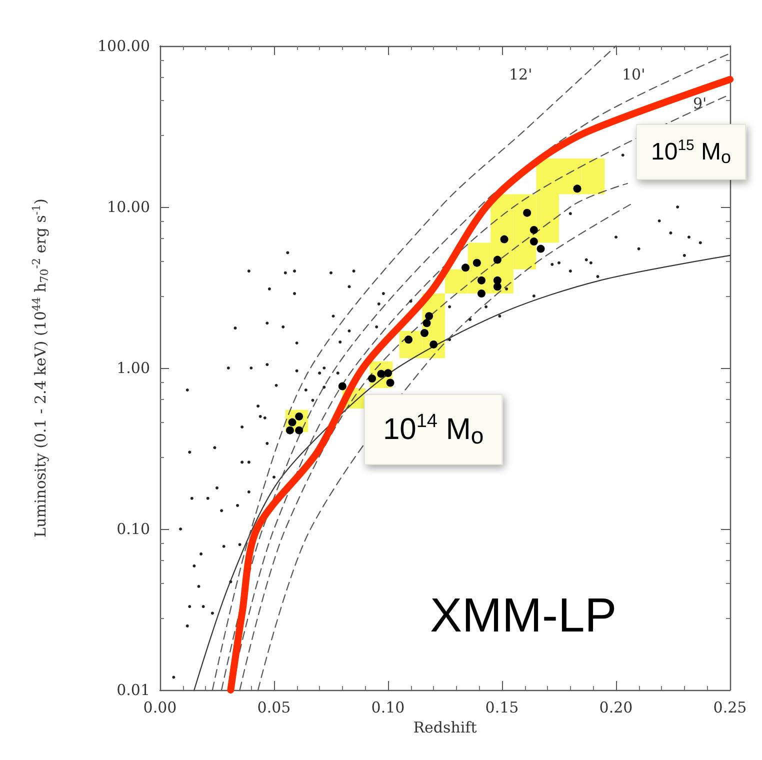 This screenshot has height=760, width=762. What do you see at coordinates (523, 616) in the screenshot?
I see `annotation: XMM-LP` at bounding box center [523, 616].